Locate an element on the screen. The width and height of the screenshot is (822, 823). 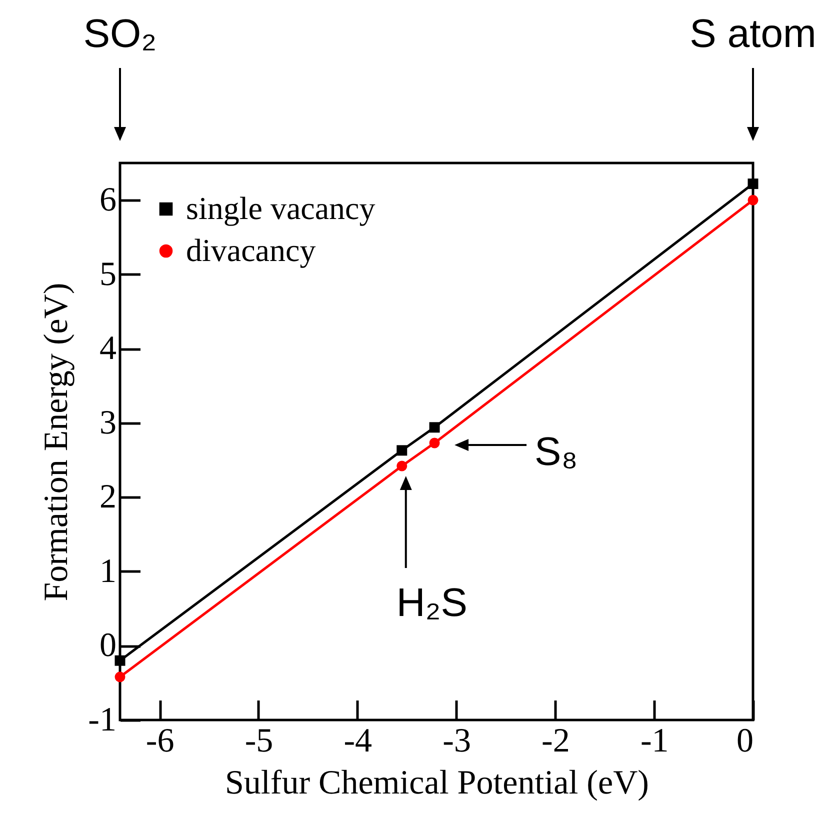
y-tick-label: 4 is located at coordinates (108, 349).